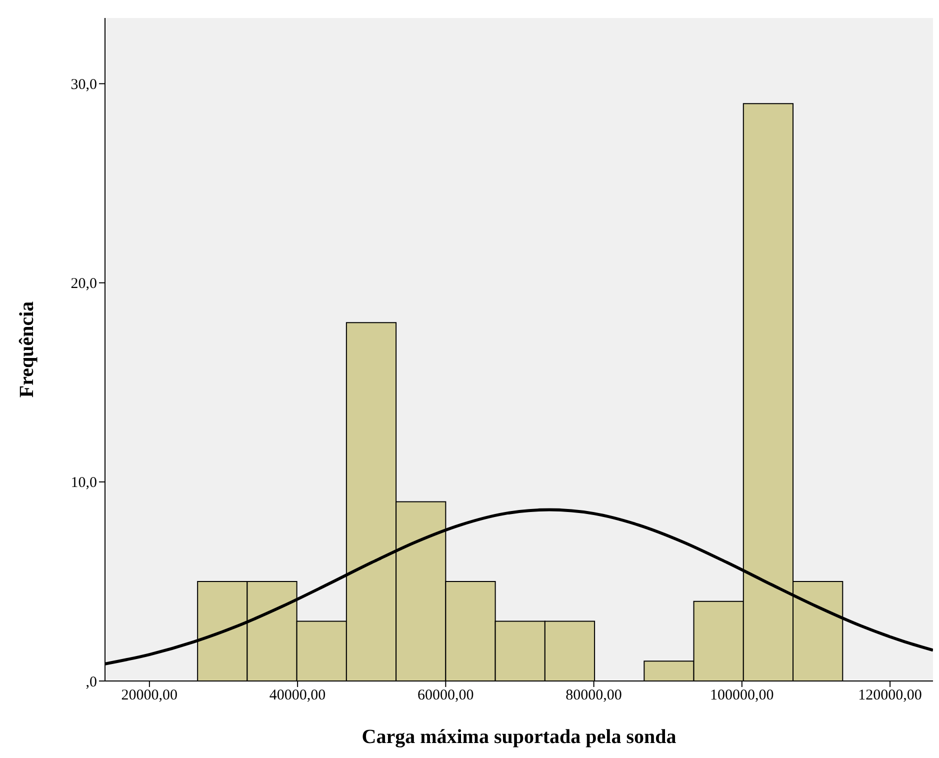  I want to click on x-tick-label: 100000,00, so click(742, 696).